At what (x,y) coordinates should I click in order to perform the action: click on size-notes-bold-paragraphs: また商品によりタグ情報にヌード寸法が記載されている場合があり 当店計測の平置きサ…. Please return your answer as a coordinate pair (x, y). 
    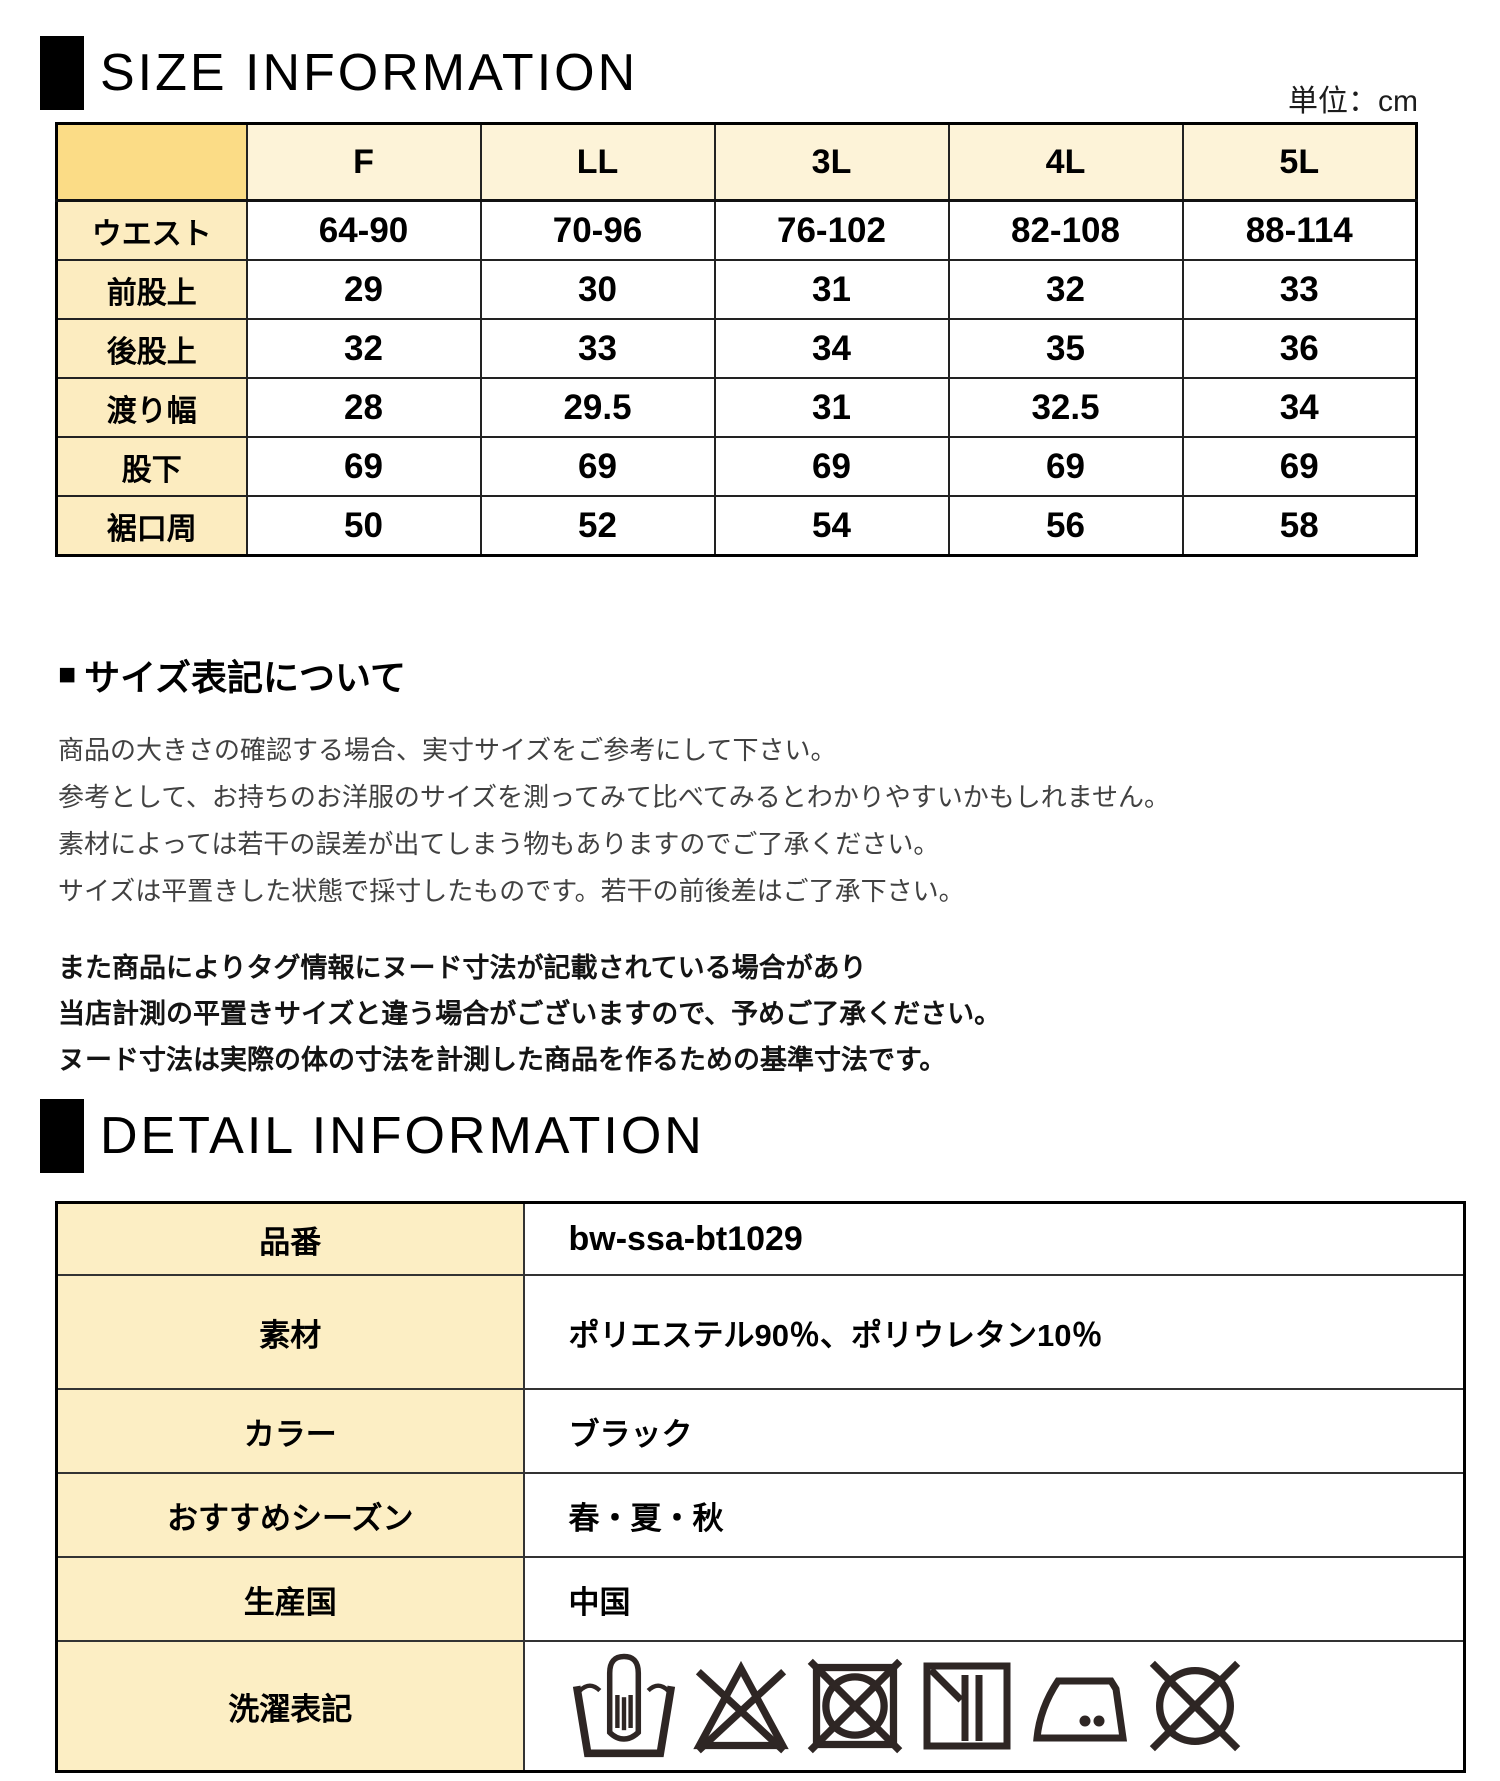
    Looking at the image, I should click on (748, 1014).